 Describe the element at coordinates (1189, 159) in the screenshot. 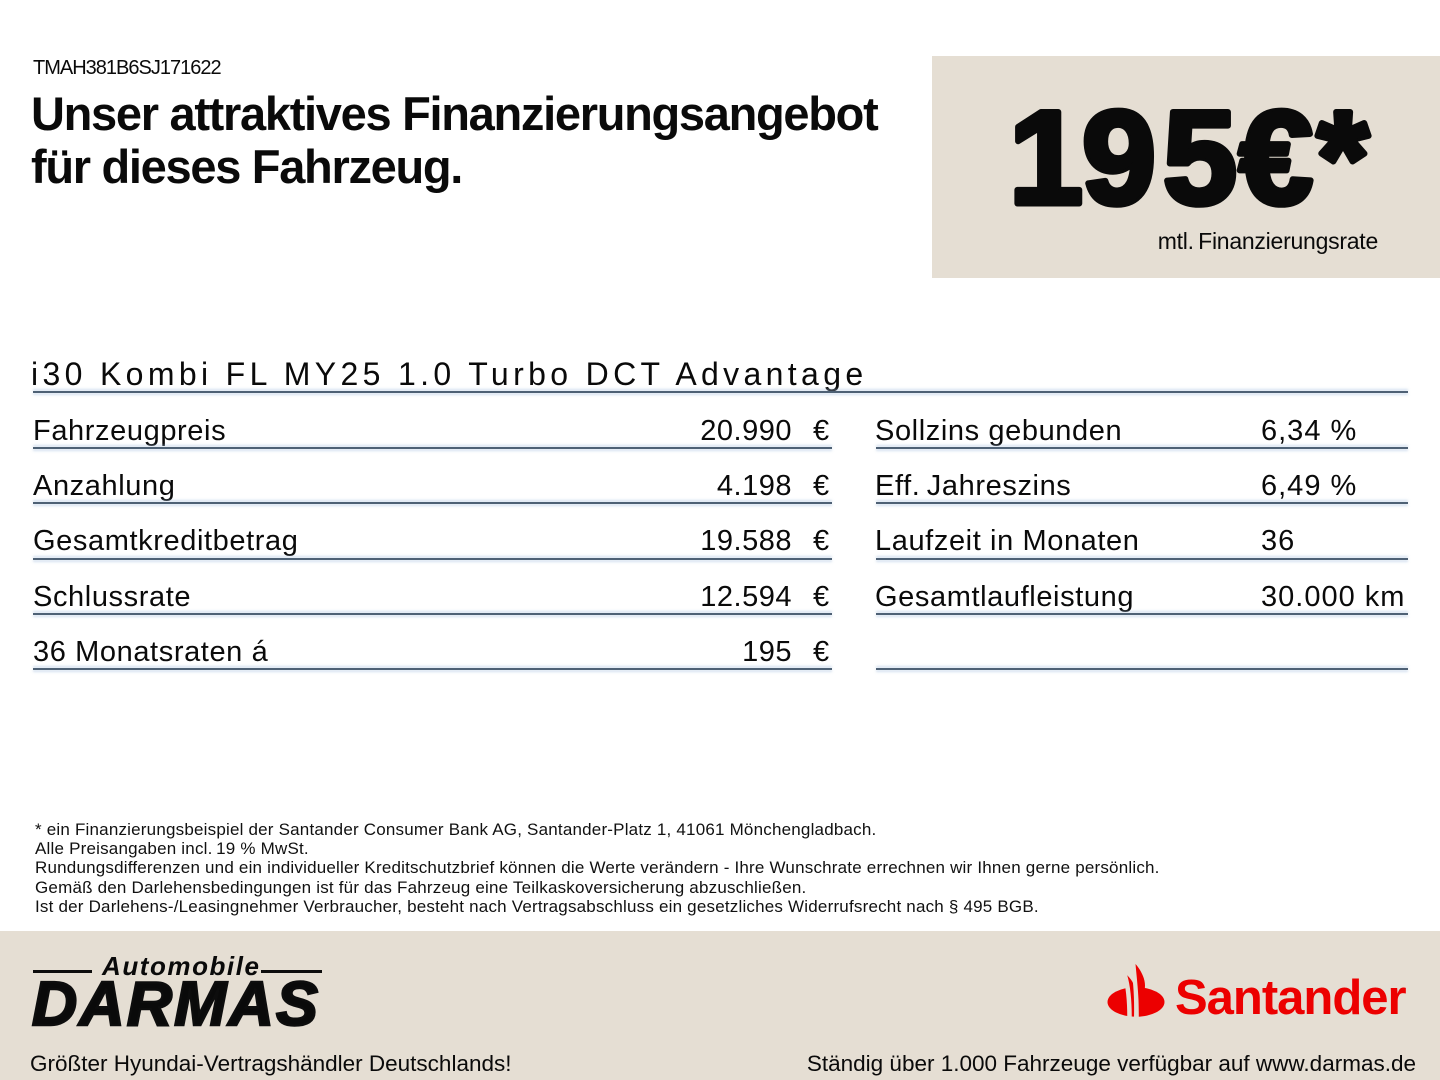

I see `svg-text: 195€*` at that location.